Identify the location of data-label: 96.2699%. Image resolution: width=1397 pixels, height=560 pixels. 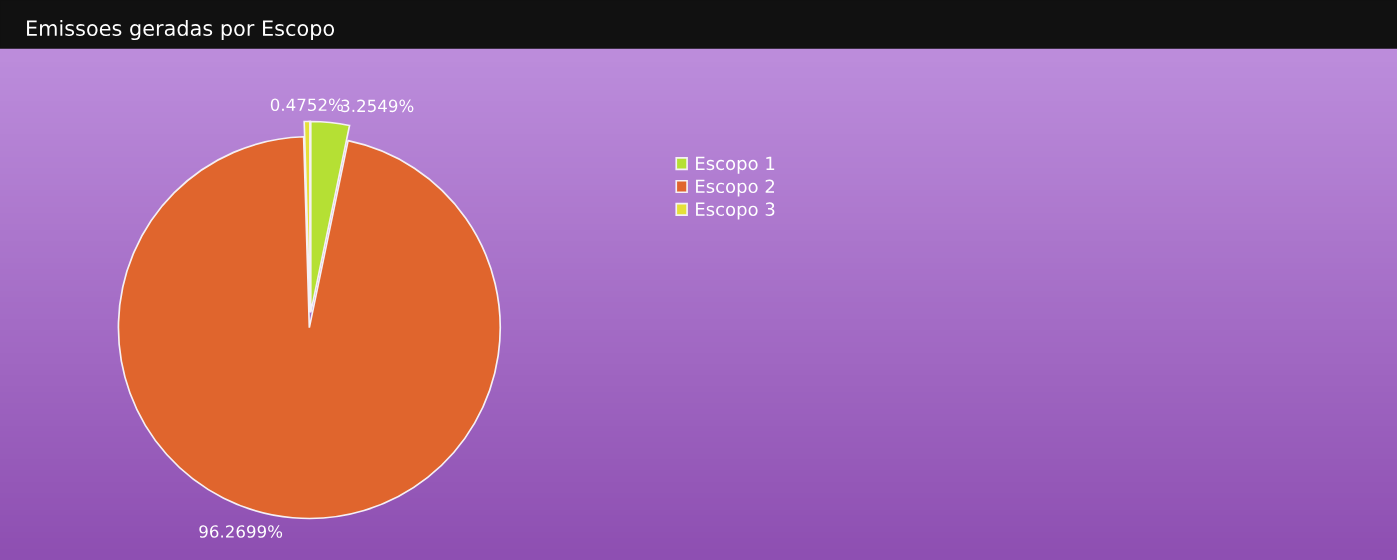
(241, 531).